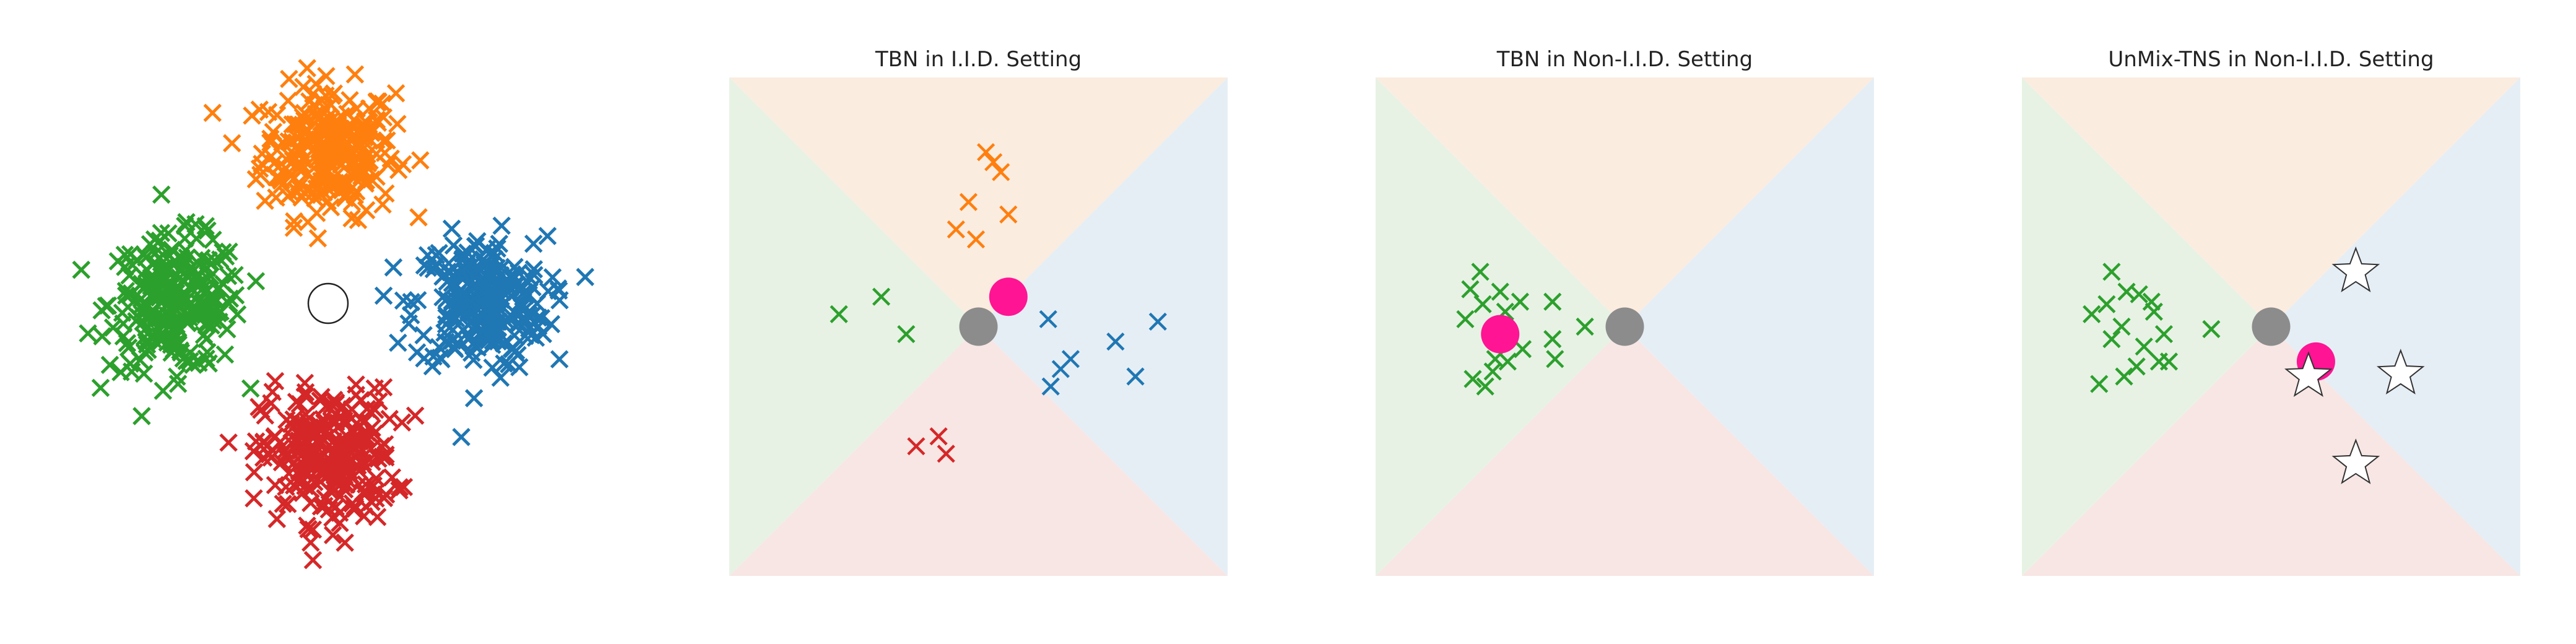  Describe the element at coordinates (1103, 353) in the screenshot. I see `series-blue` at that location.